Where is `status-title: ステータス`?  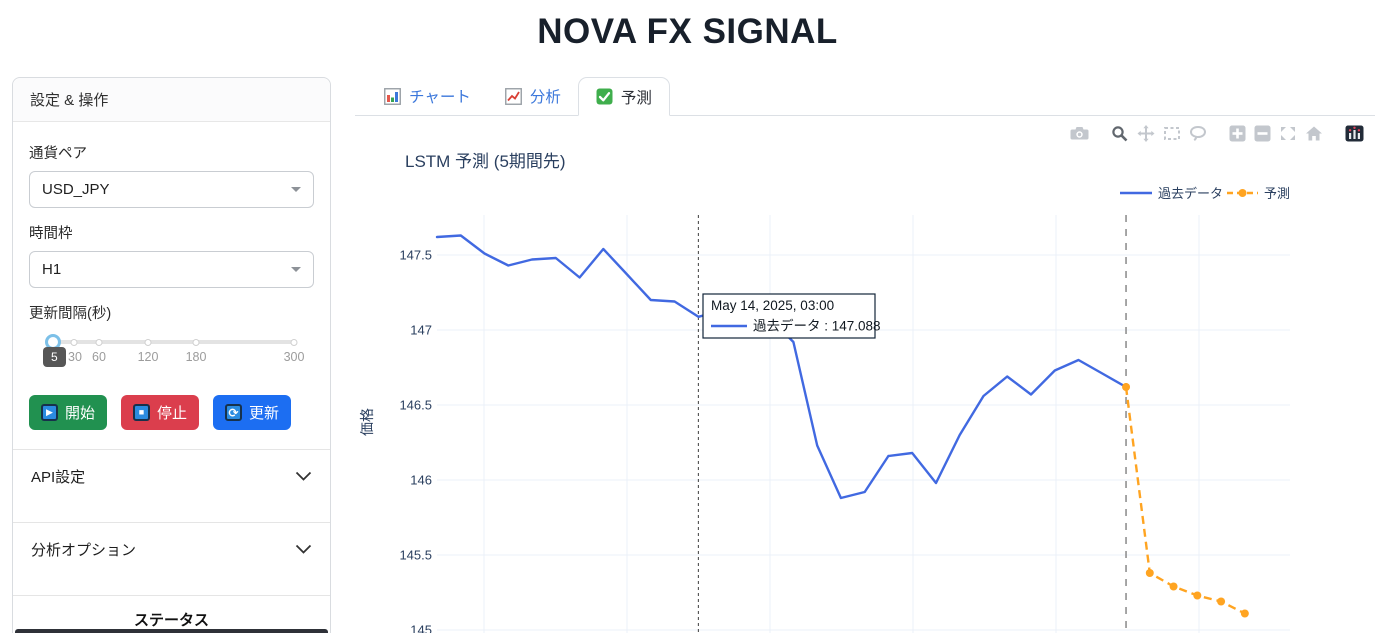 status-title: ステータス is located at coordinates (171, 620).